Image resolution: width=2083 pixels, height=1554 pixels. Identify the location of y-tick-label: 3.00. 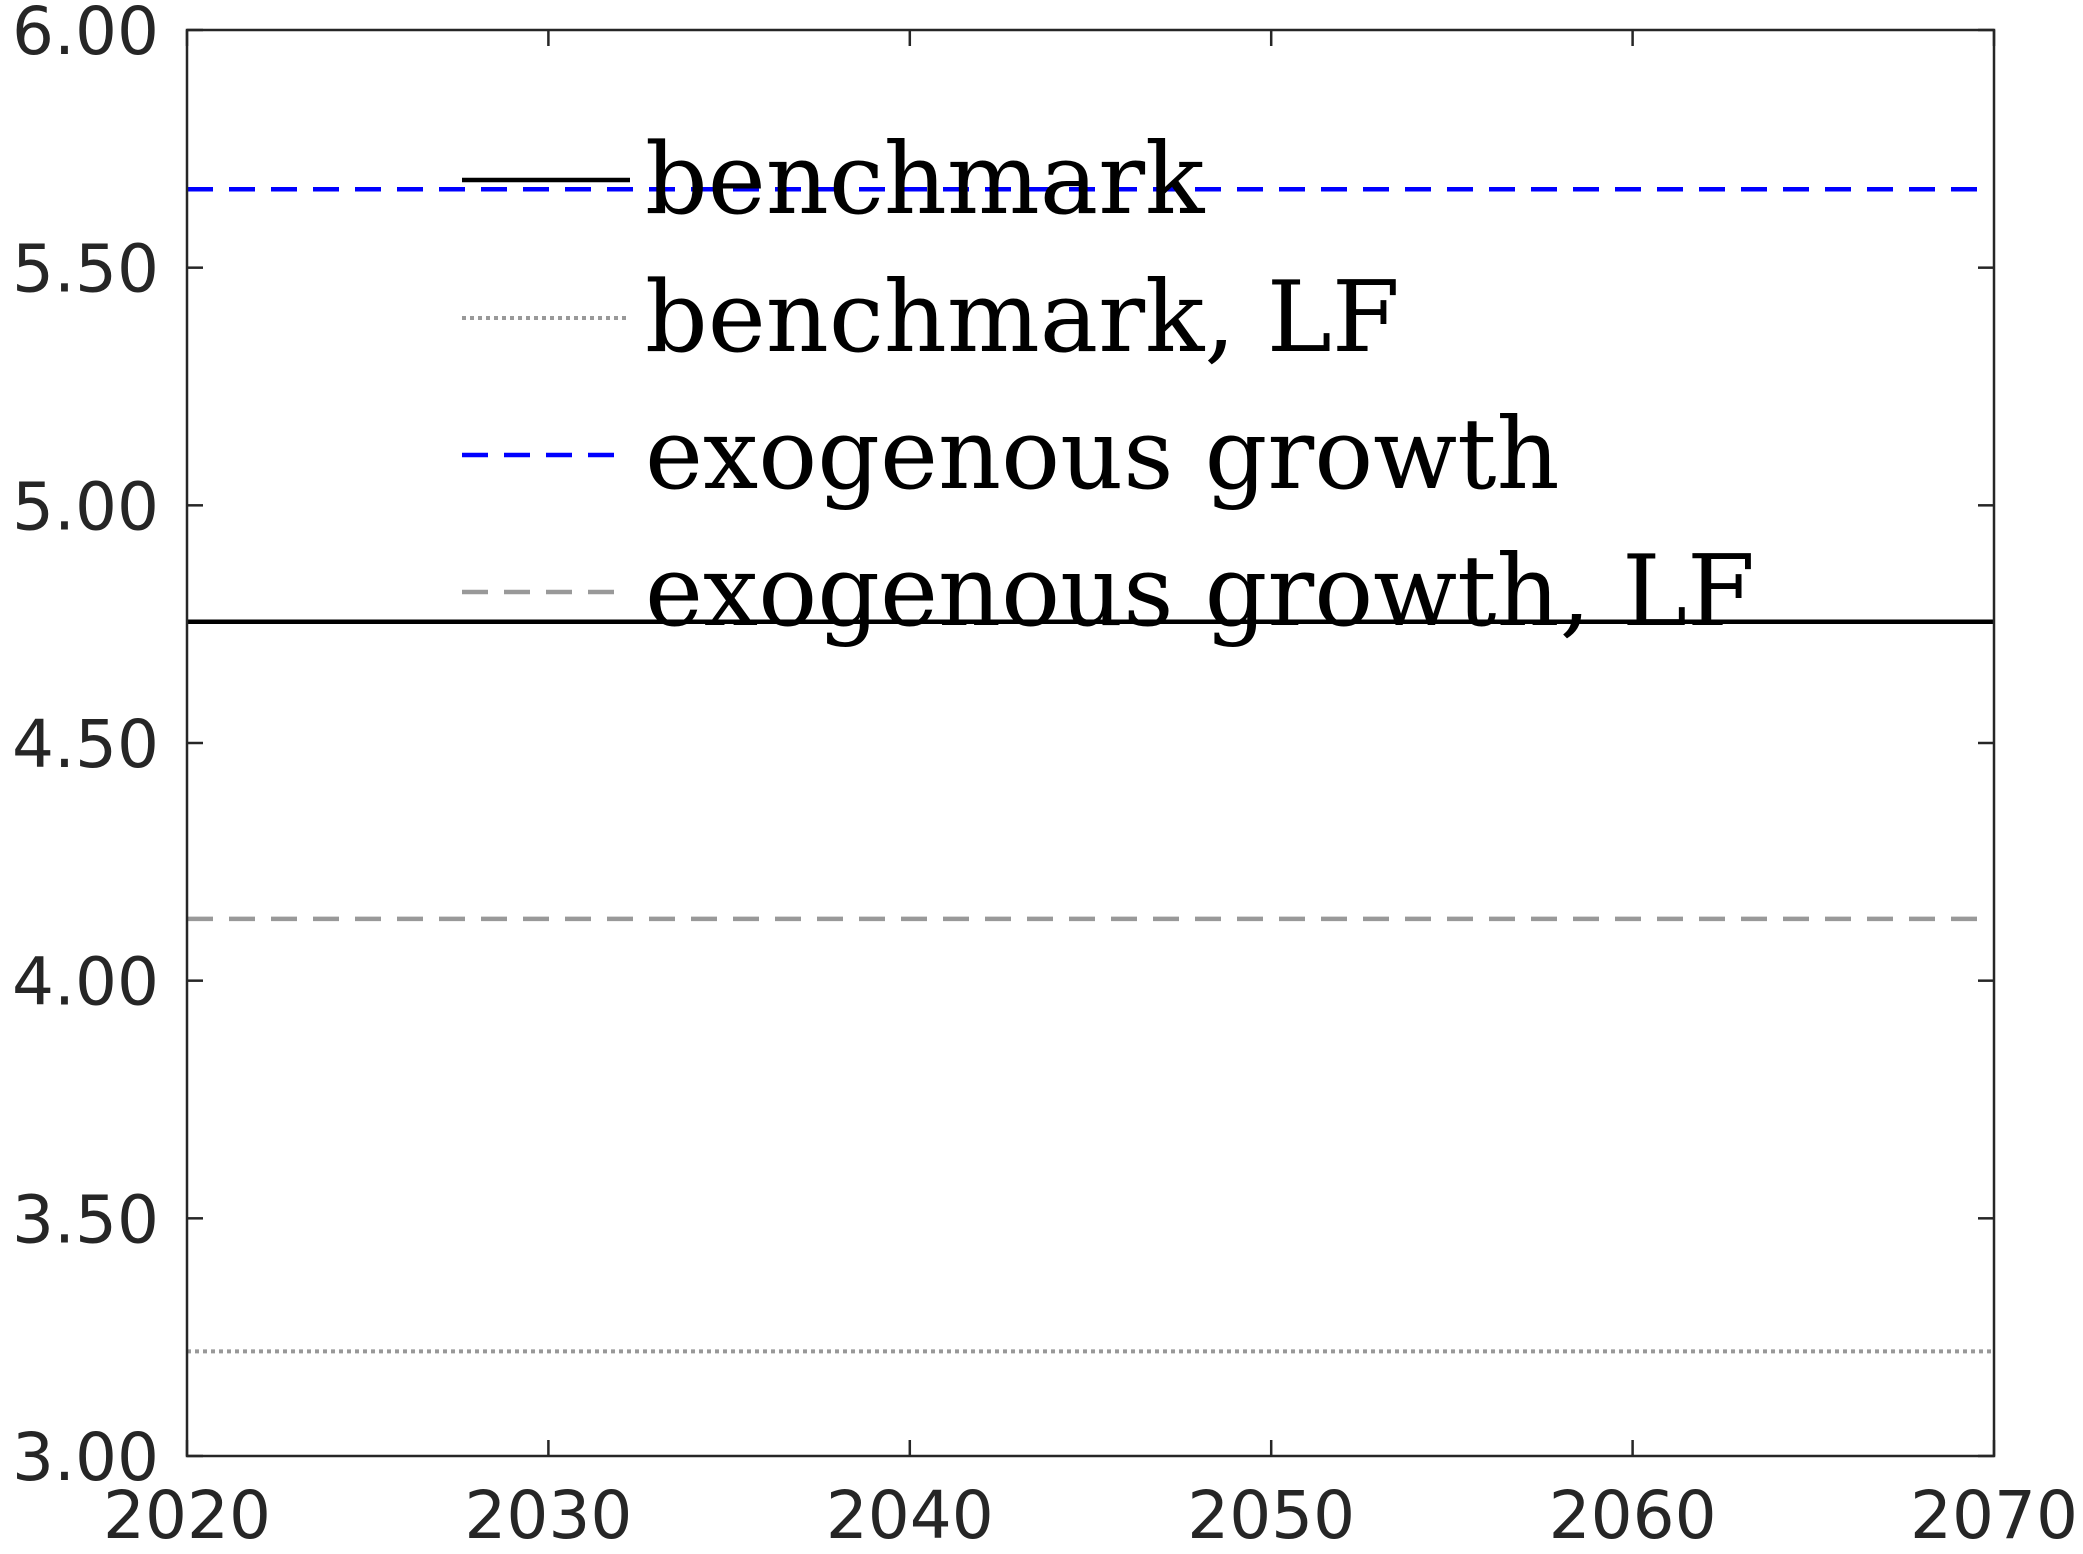
(85, 1457).